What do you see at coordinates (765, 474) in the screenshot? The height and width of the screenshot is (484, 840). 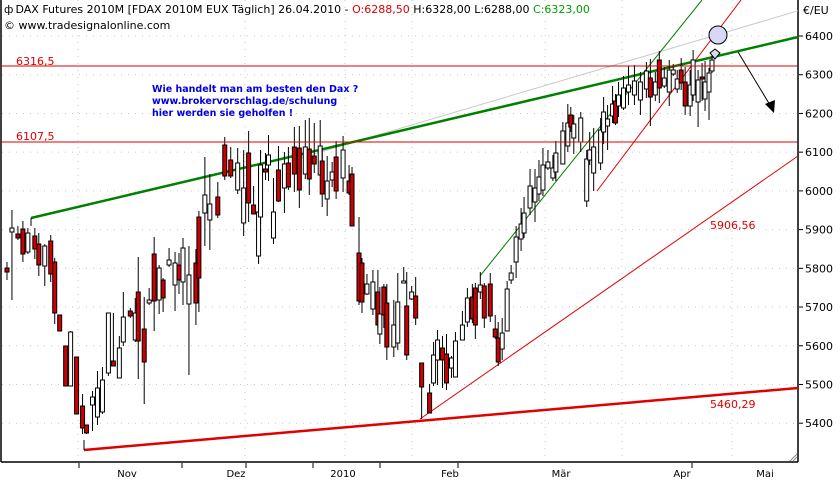 I see `x-tick-label: Mai` at bounding box center [765, 474].